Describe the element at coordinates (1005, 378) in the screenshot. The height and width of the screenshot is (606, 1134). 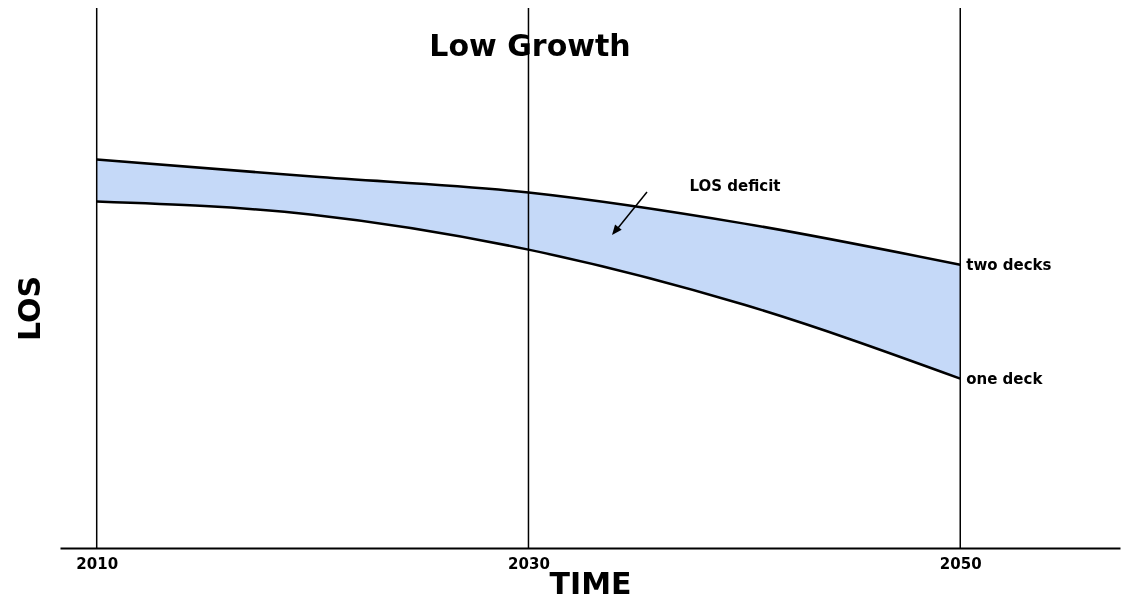
I see `series-label: one deck` at that location.